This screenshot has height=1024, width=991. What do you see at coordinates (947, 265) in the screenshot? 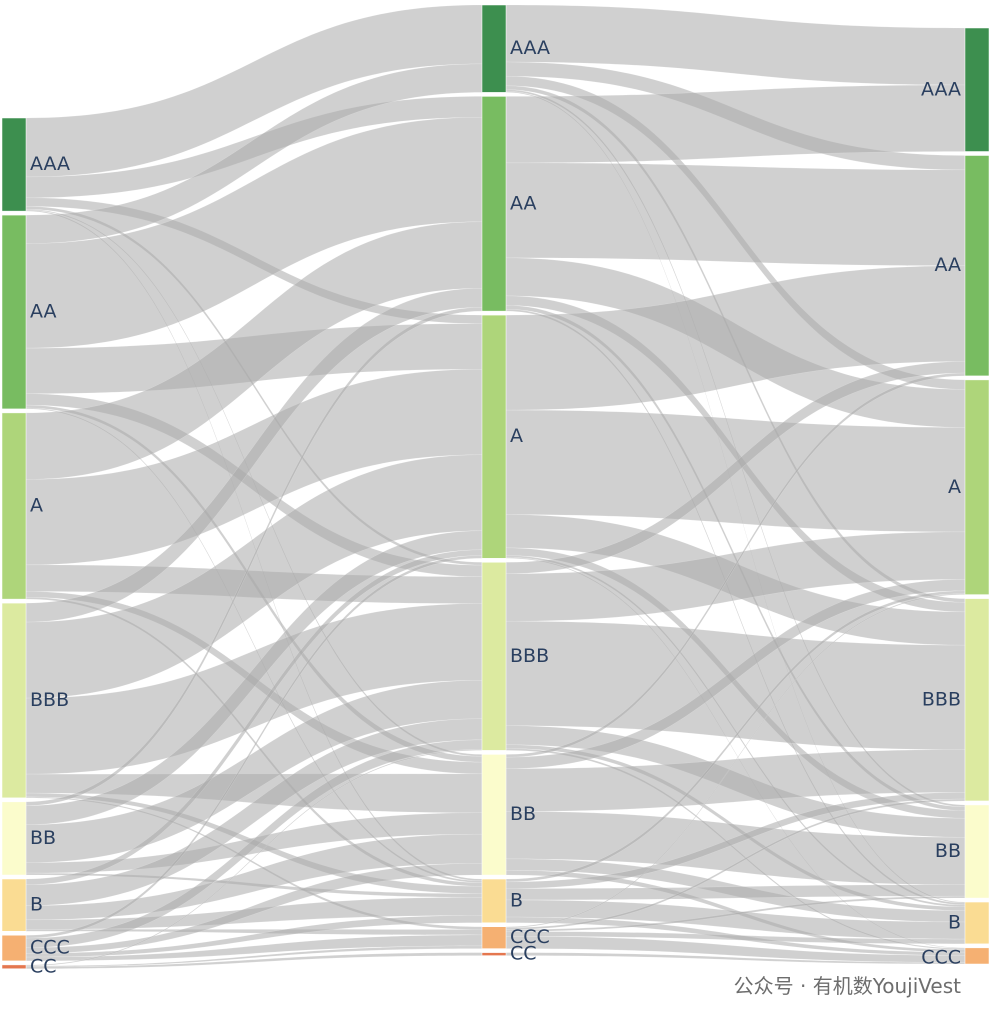
I see `node-label-col3-aa: AA` at bounding box center [947, 265].